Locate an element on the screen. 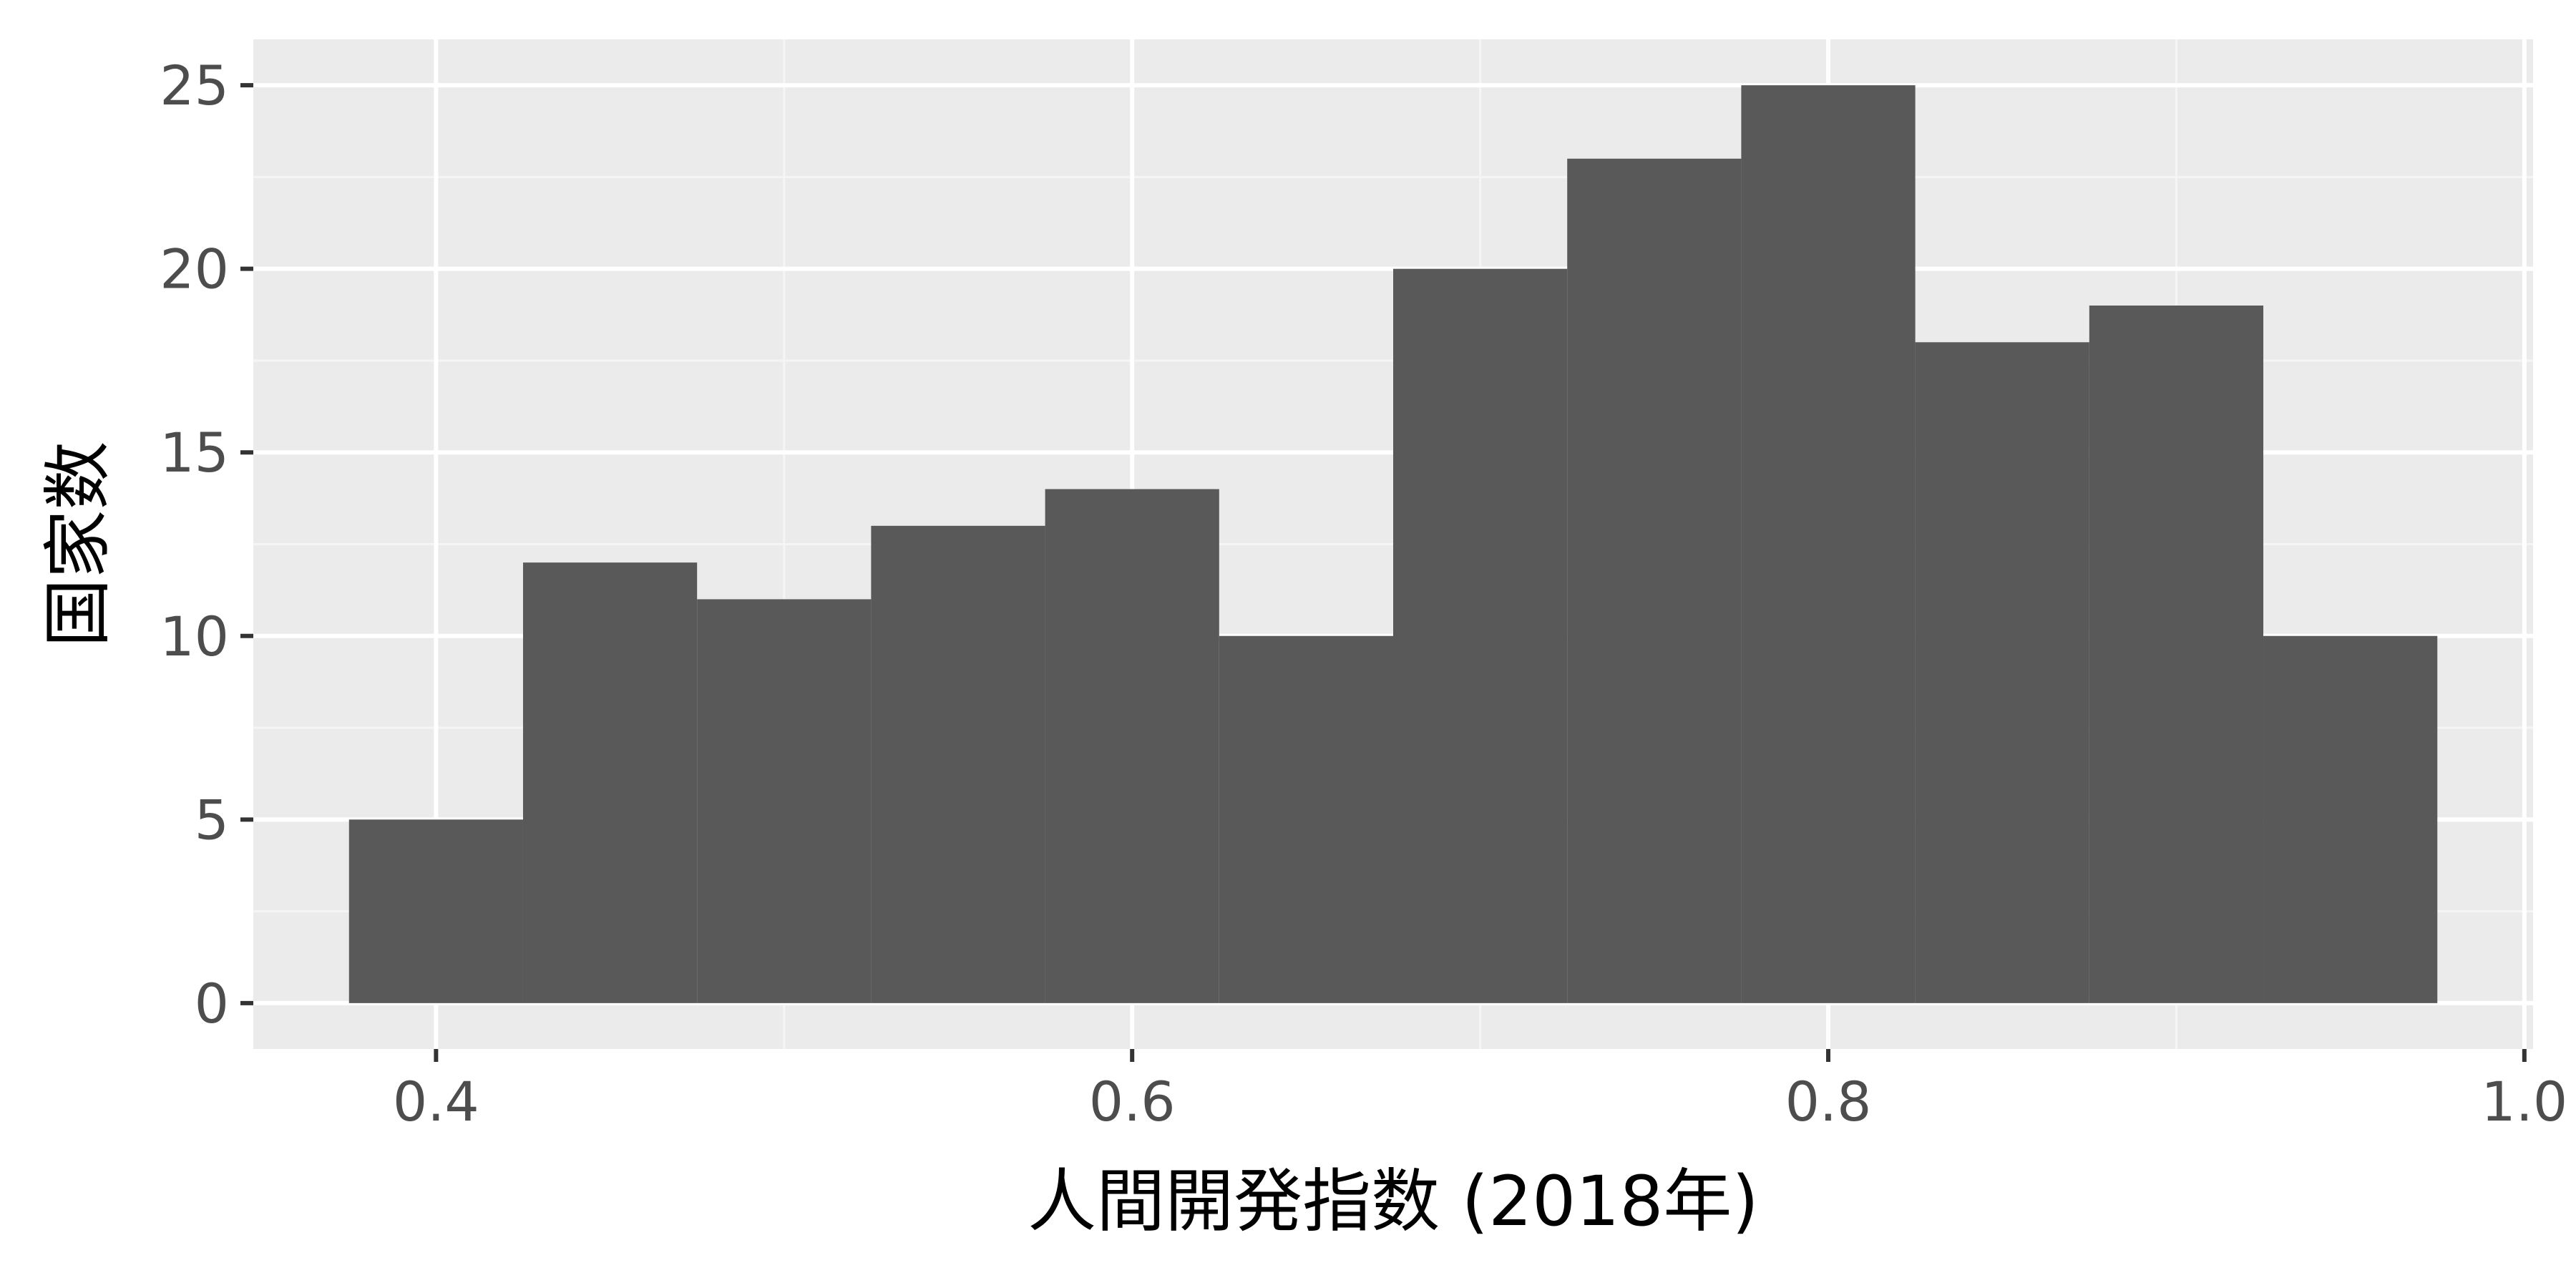  y-tick-label: 10 is located at coordinates (194, 636).